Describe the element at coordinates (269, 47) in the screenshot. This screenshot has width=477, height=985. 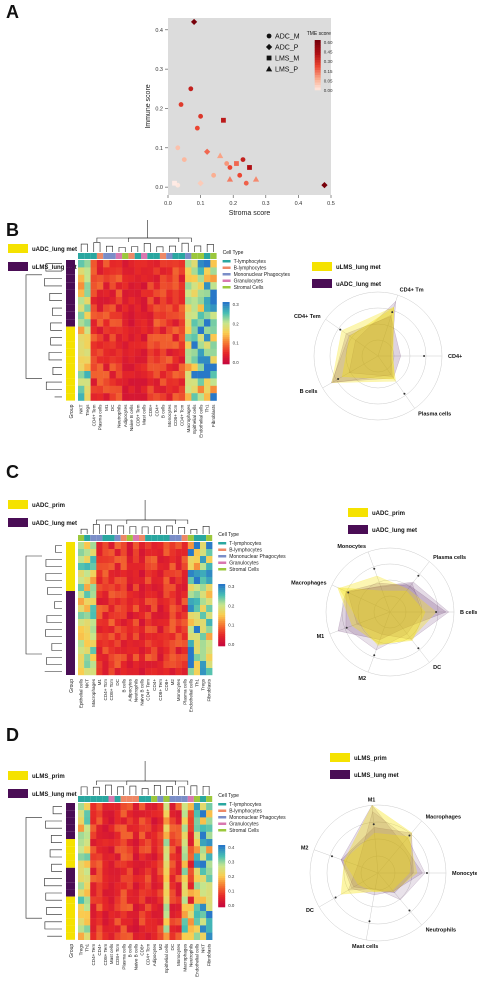
I see `legend-marker` at that location.